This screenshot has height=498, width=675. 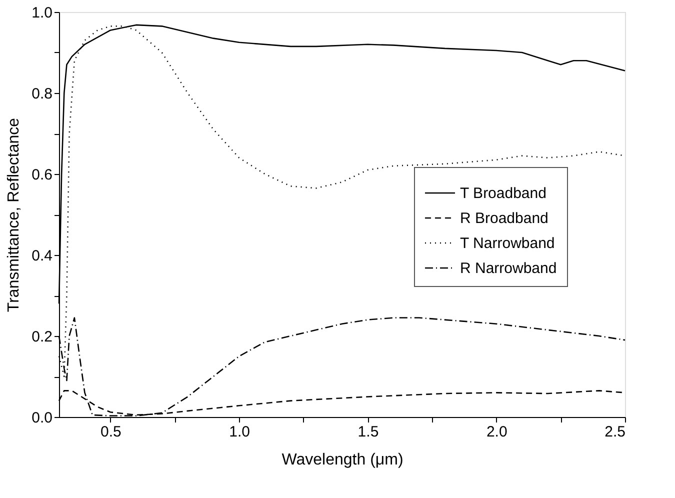 I want to click on legend-label: T Narrowband, so click(x=507, y=243).